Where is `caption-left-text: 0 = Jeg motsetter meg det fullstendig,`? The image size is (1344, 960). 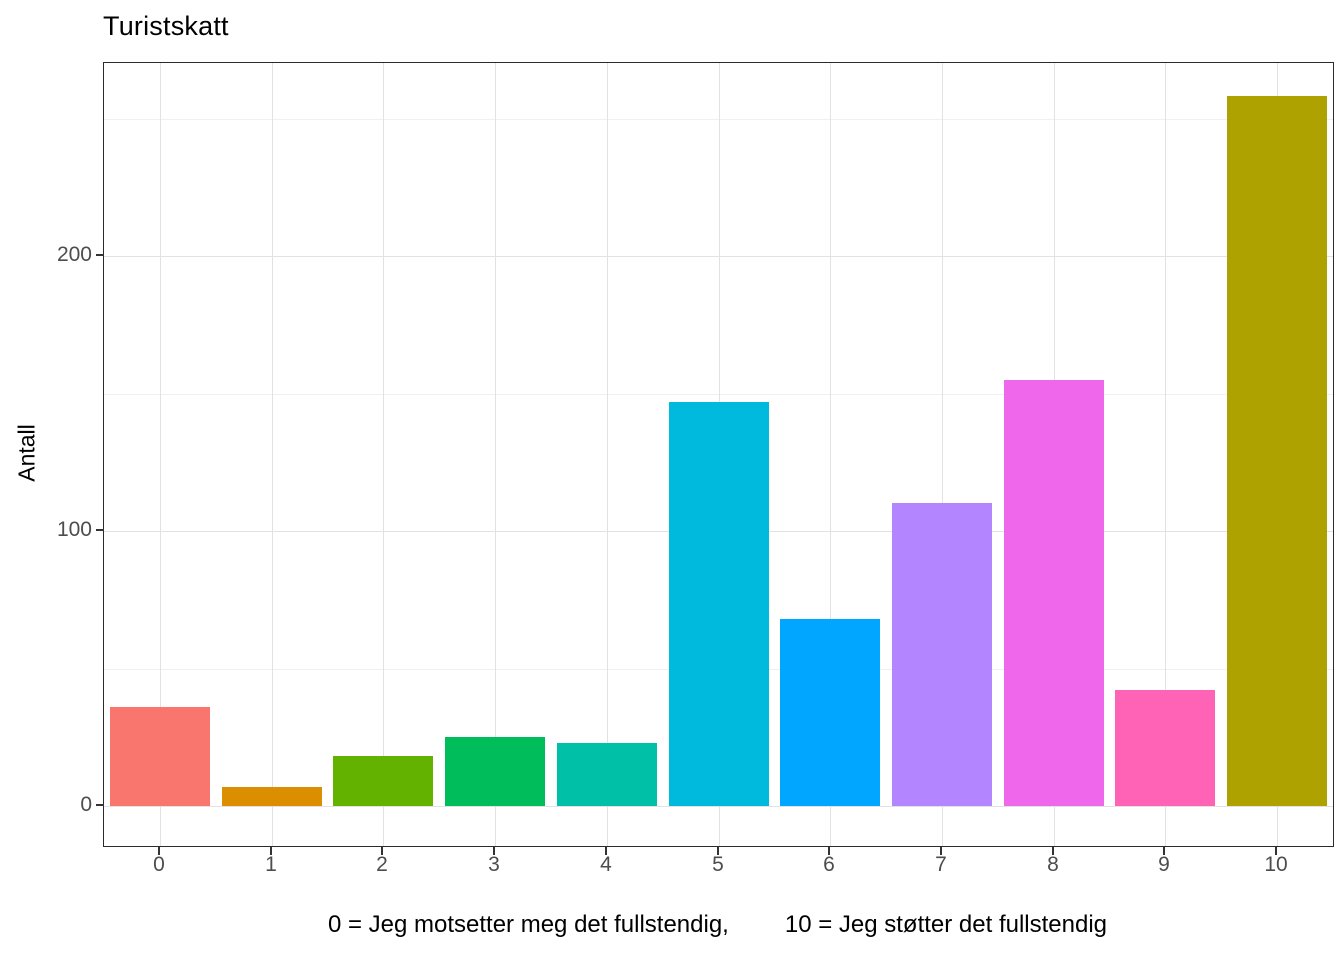
caption-left-text: 0 = Jeg motsetter meg det fullstendig, is located at coordinates (528, 924).